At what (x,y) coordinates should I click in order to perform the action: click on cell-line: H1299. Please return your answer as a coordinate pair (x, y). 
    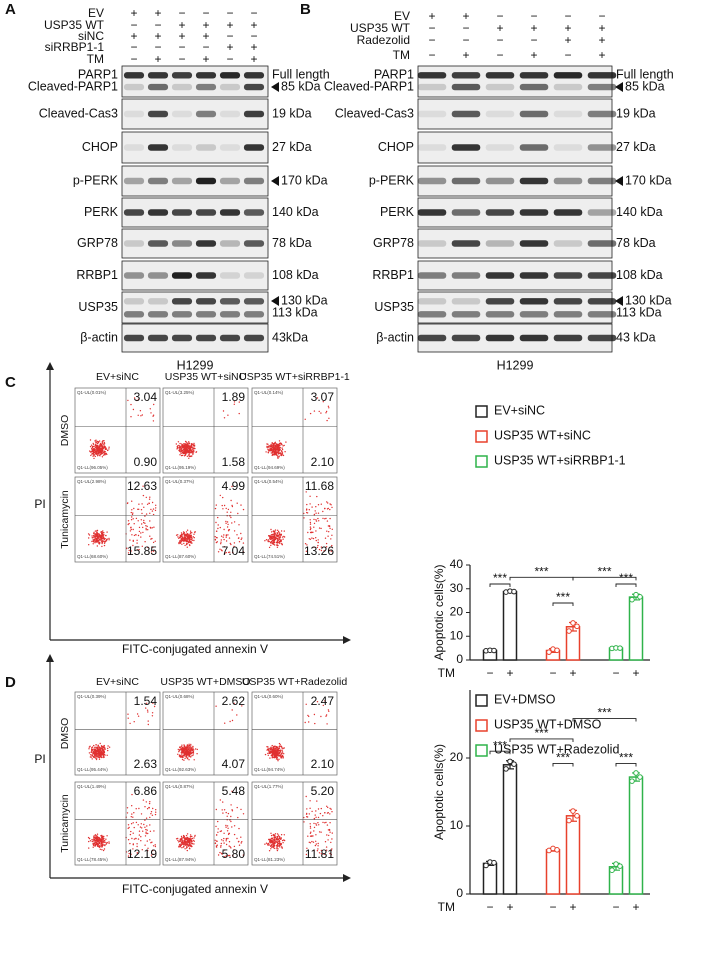
    Looking at the image, I should click on (515, 365).